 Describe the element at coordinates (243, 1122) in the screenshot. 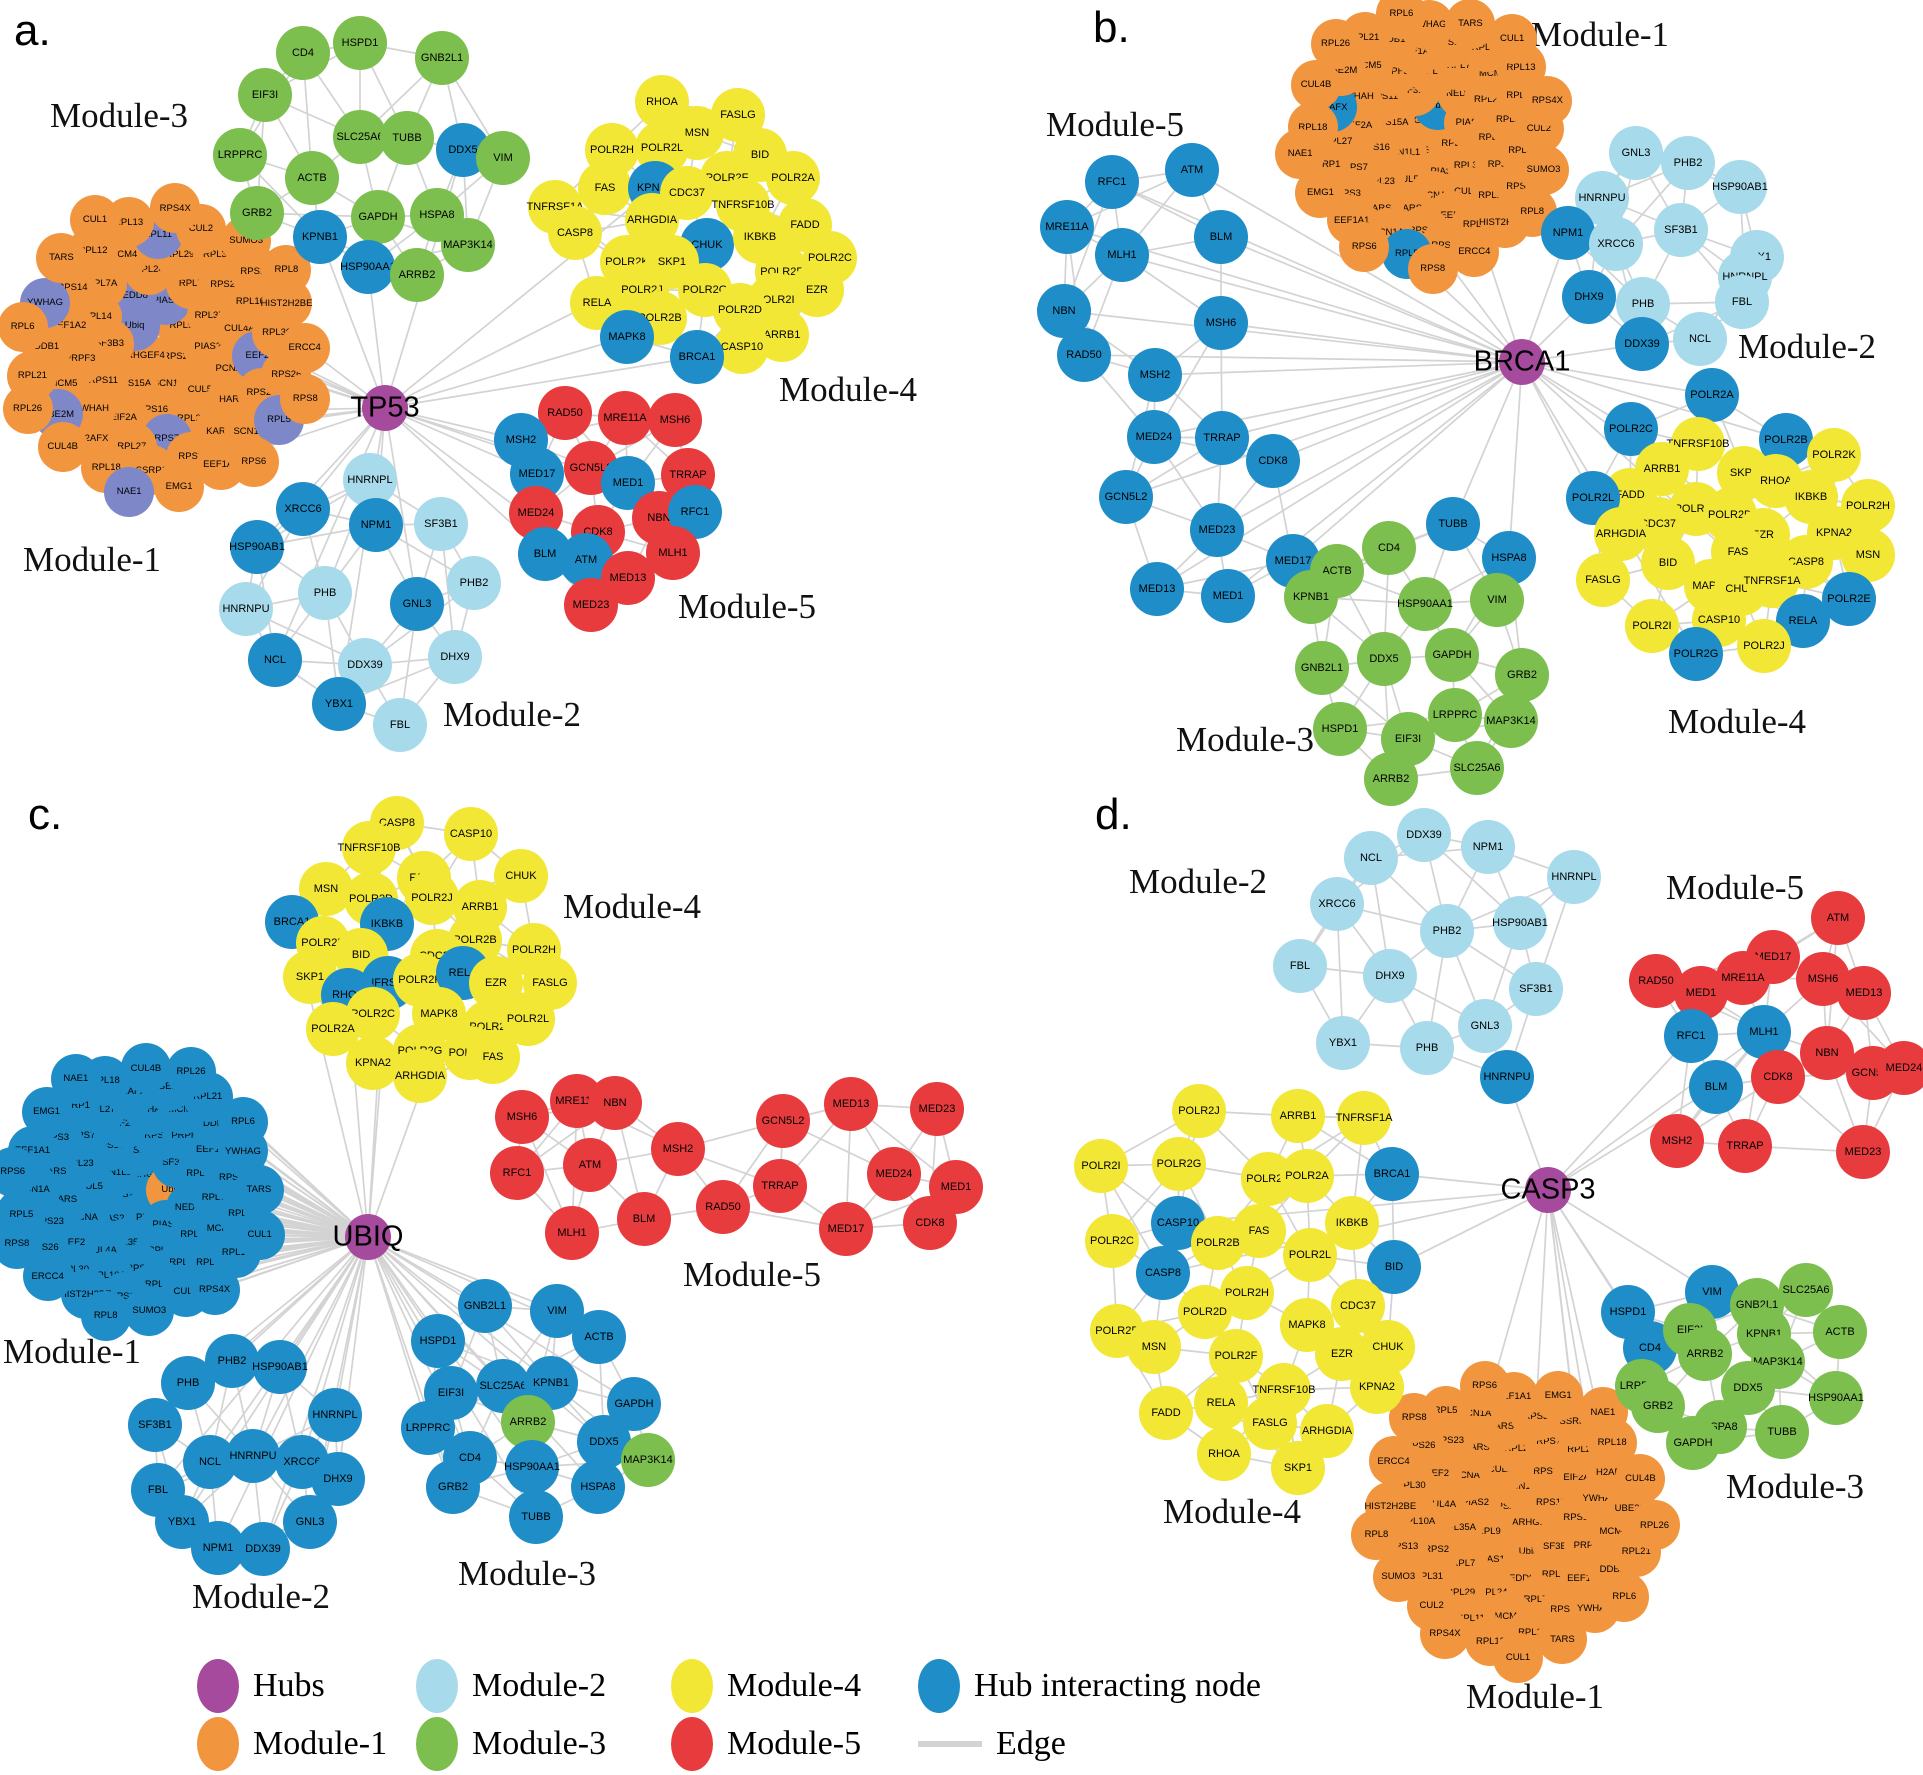

I see `node-rpl6-c: RPL6` at that location.